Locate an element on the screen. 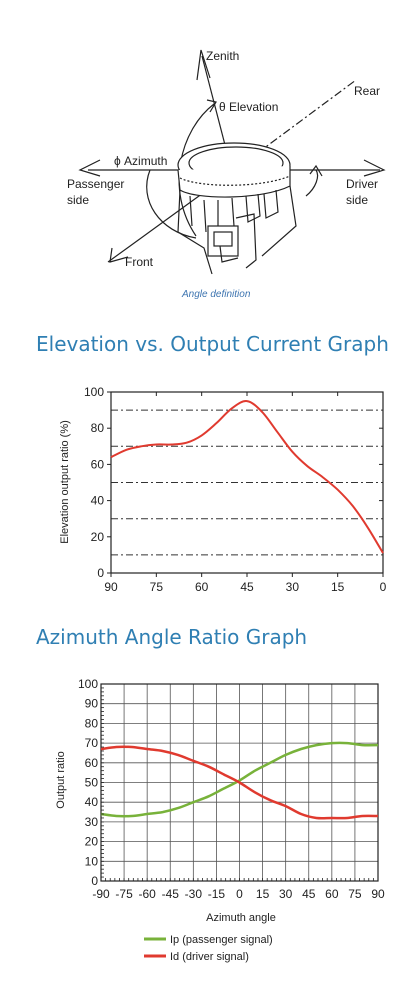  azimuth-arc-right is located at coordinates (312, 183).